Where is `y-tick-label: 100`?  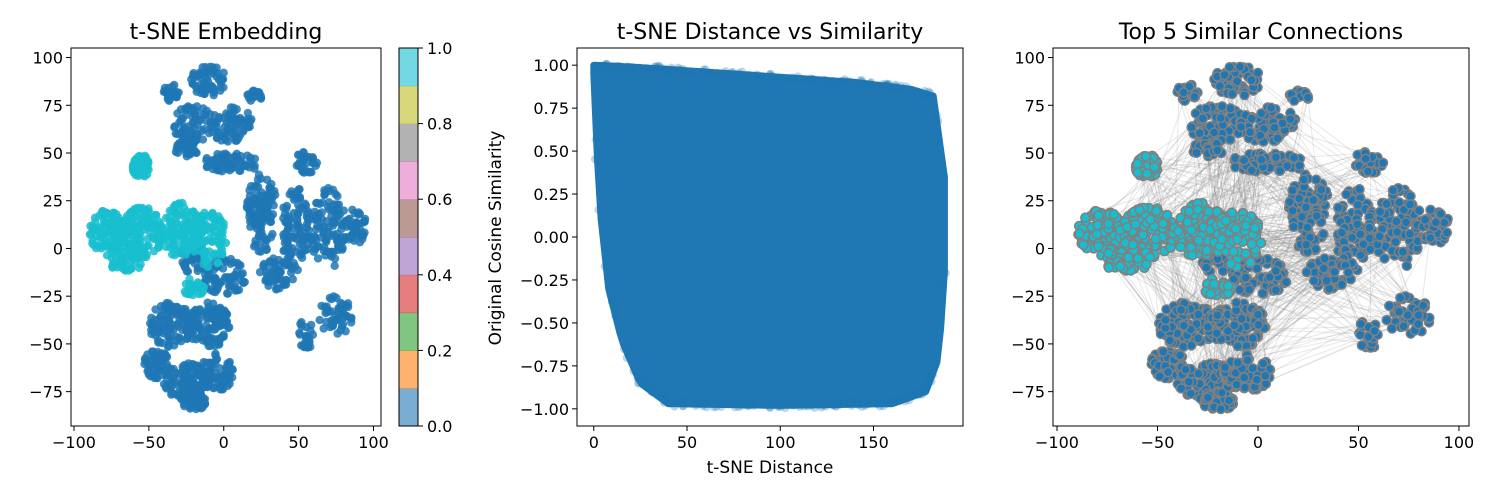 y-tick-label: 100 is located at coordinates (47, 58).